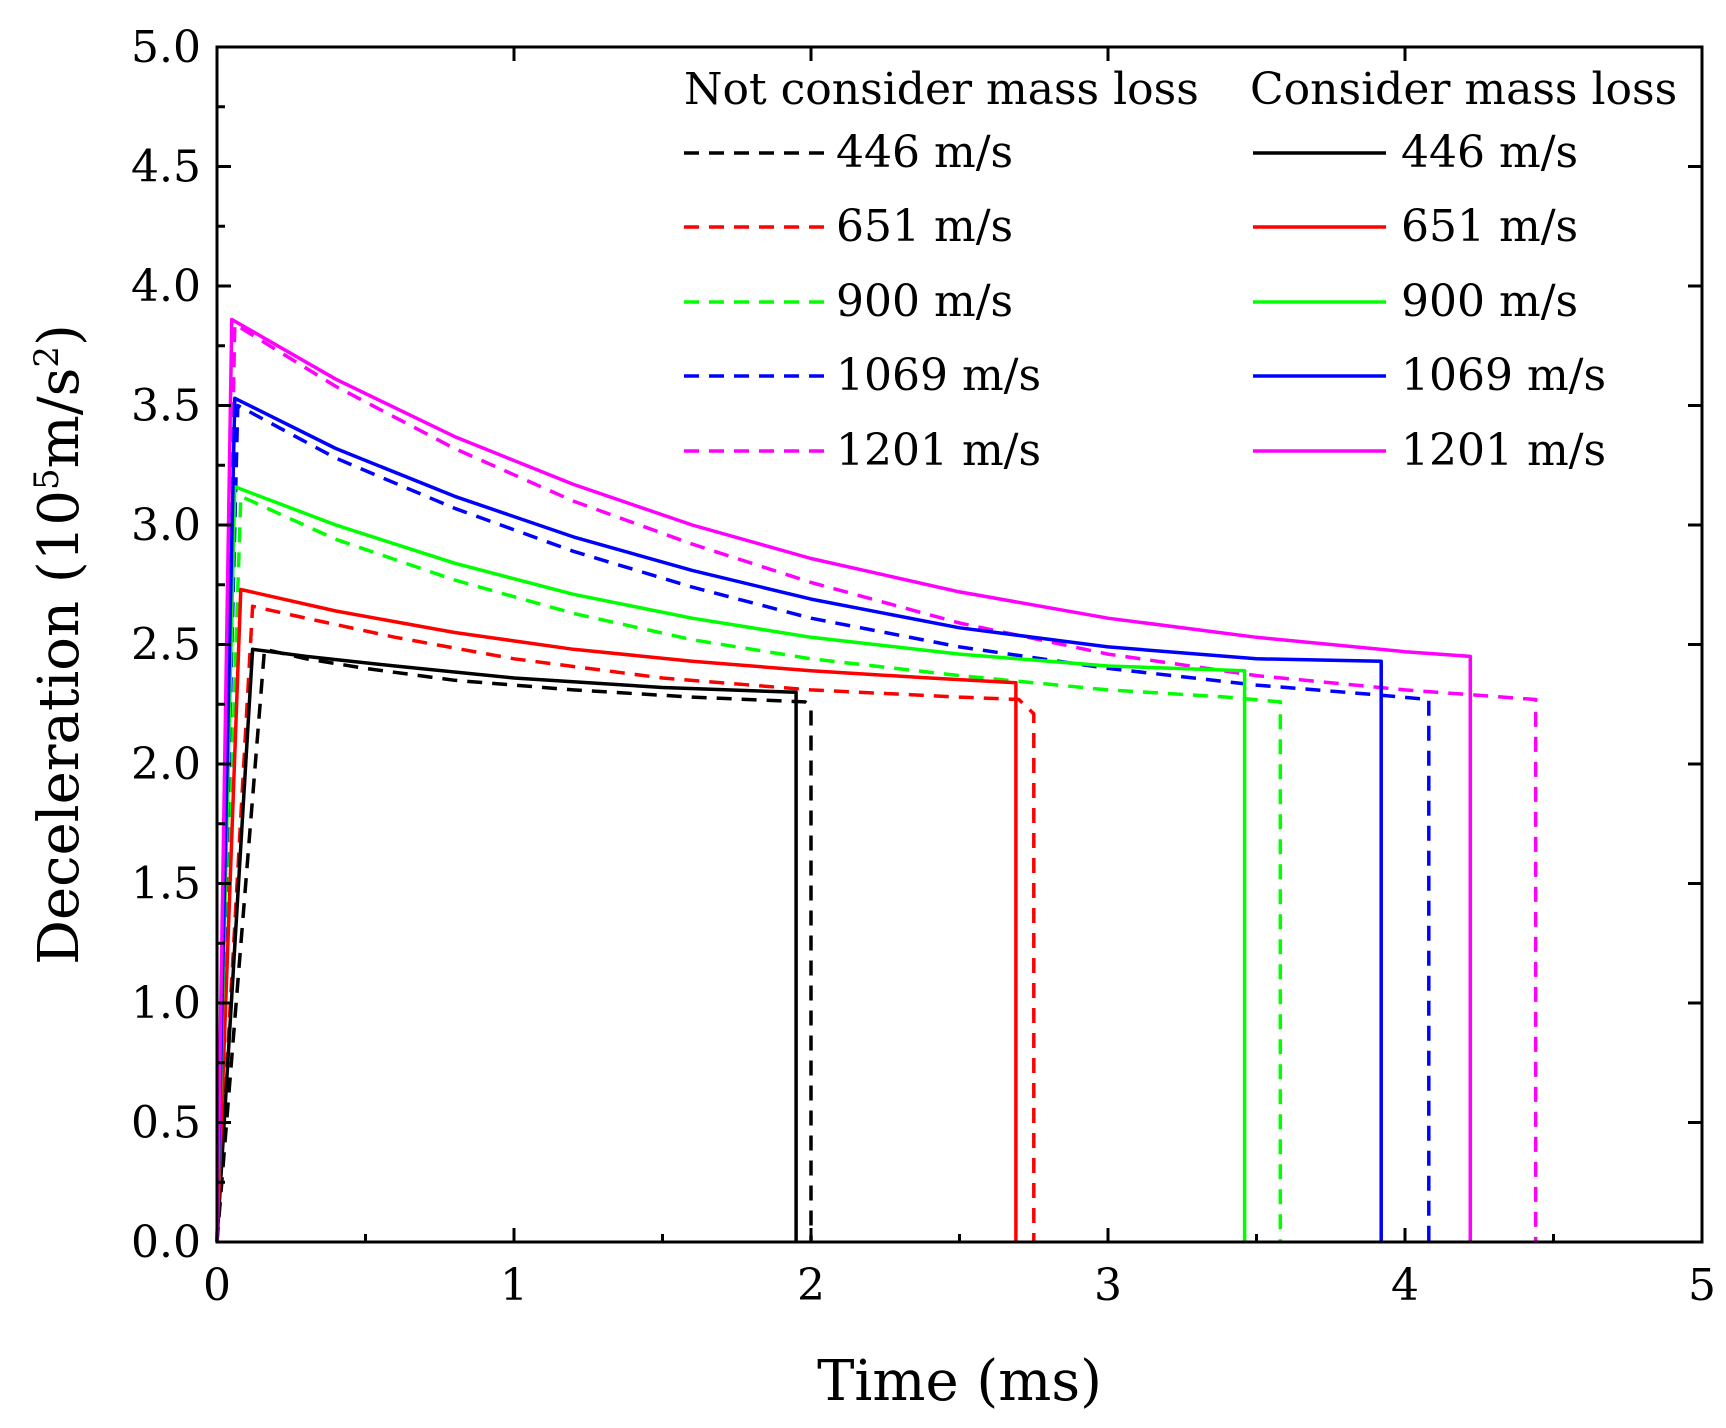 Image resolution: width=1726 pixels, height=1428 pixels. Describe the element at coordinates (938, 450) in the screenshot. I see `legend-label-dashed-1201: 1201 m/s` at that location.